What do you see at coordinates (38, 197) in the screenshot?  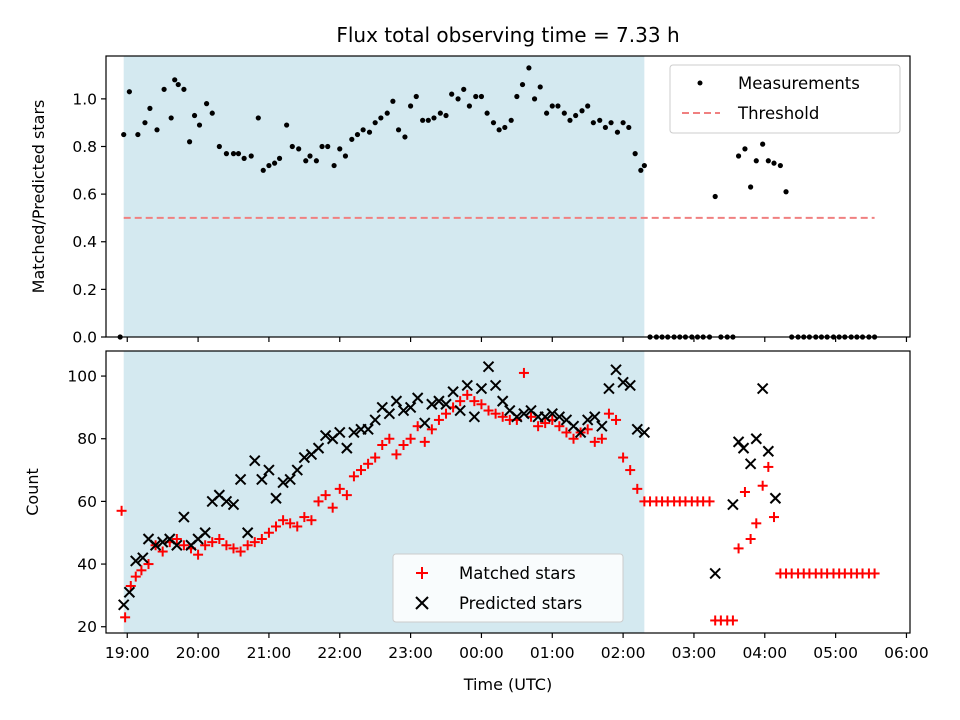 I see `ratio-y-axis-label: Matched/Predicted stars` at bounding box center [38, 197].